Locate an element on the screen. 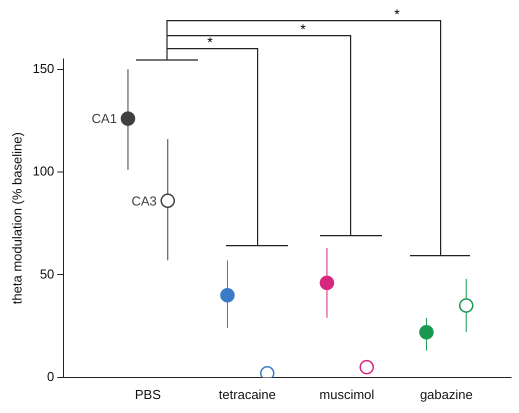 The height and width of the screenshot is (413, 519). y-tick-label: 100 is located at coordinates (43, 171).